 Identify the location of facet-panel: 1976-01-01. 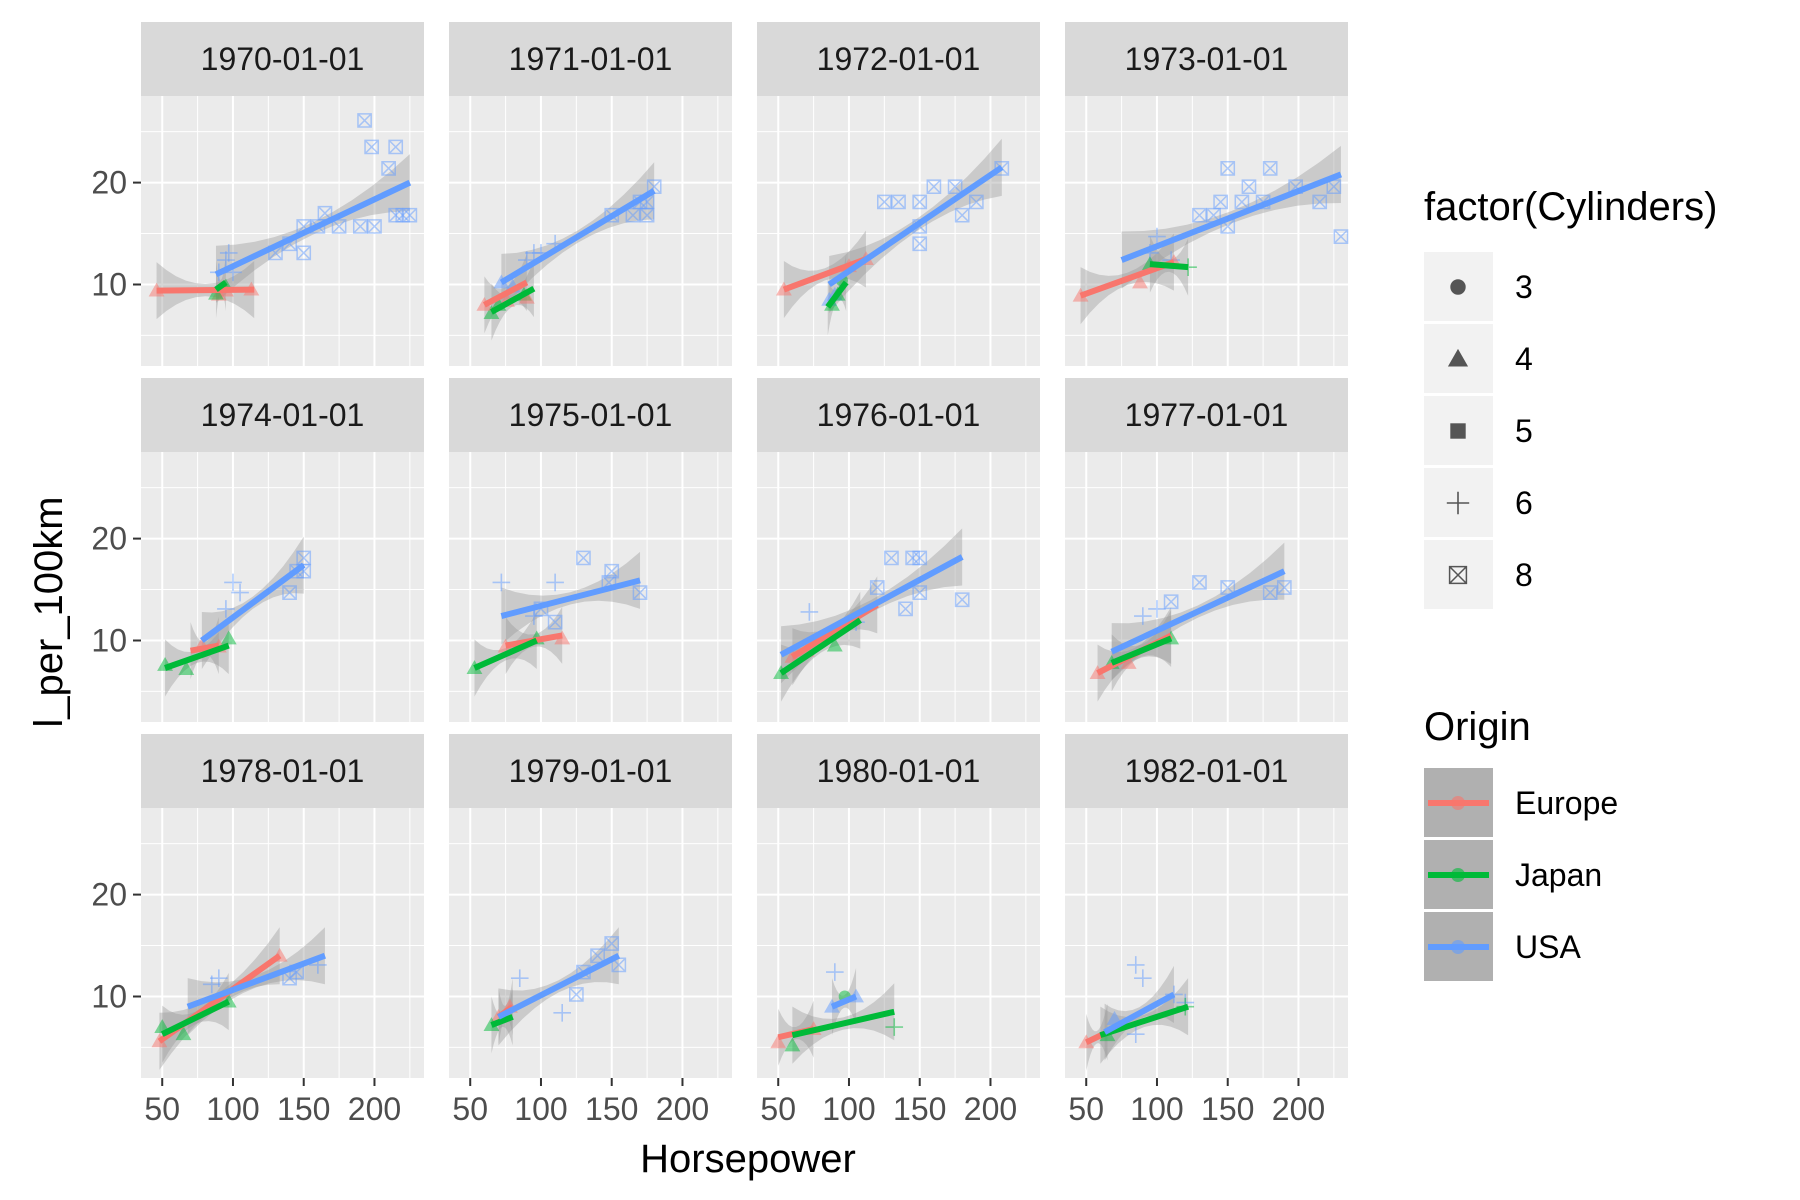
(898, 550).